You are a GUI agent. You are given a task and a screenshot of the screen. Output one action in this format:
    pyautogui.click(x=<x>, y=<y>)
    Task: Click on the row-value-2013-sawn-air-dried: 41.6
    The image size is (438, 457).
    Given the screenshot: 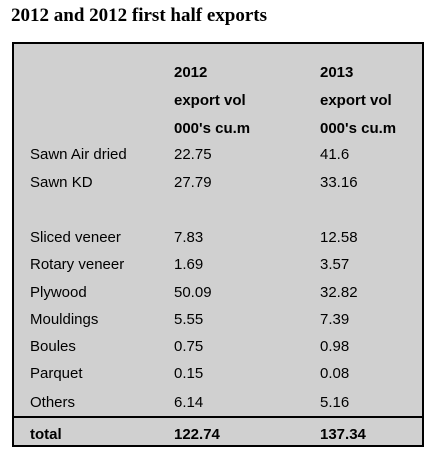 What is the action you would take?
    pyautogui.click(x=335, y=154)
    